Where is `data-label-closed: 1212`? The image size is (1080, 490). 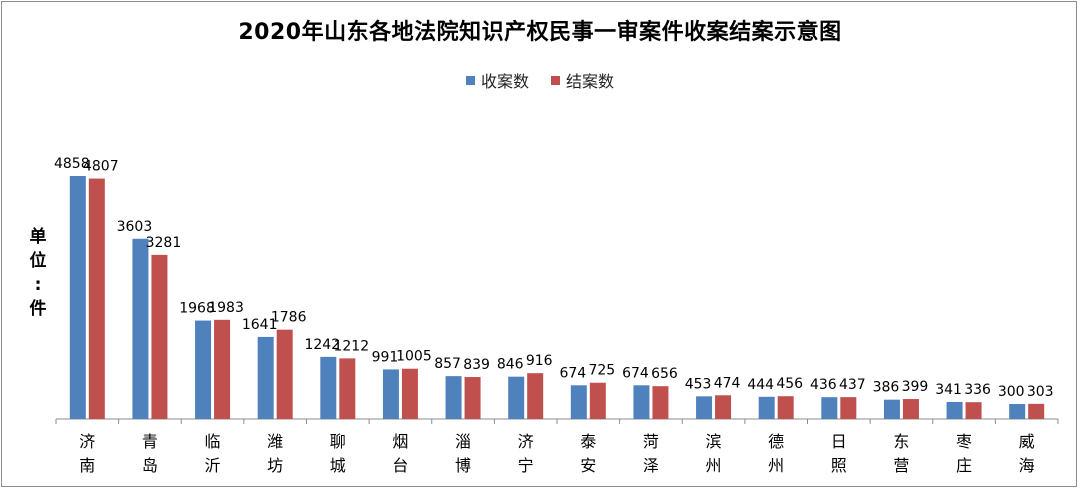
data-label-closed: 1212 is located at coordinates (351, 346).